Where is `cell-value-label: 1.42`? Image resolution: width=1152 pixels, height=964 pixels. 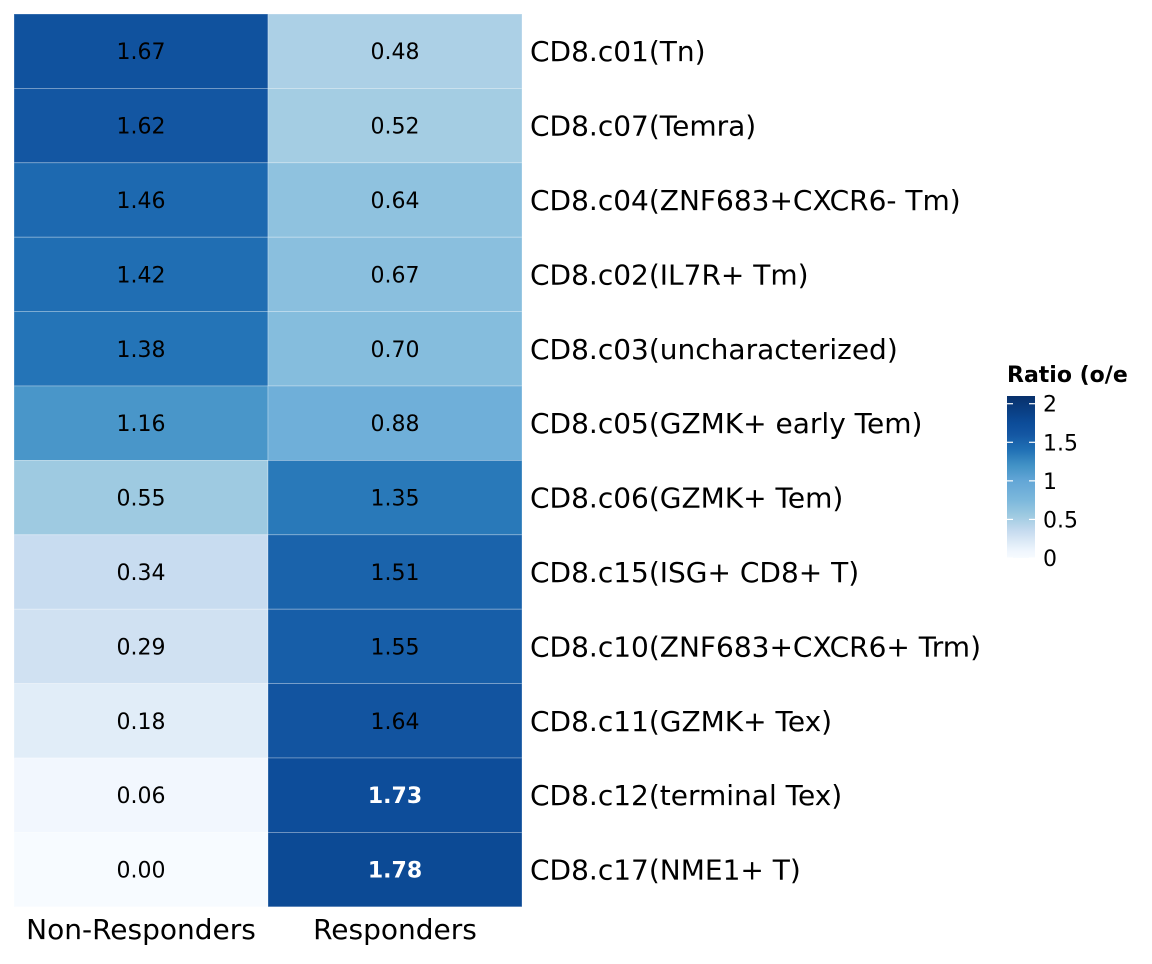
cell-value-label: 1.42 is located at coordinates (141, 275).